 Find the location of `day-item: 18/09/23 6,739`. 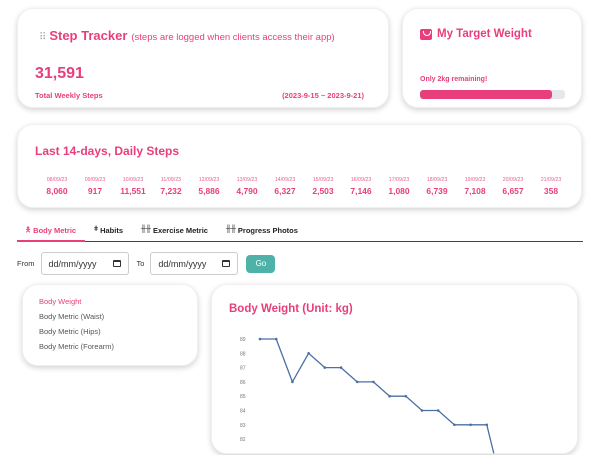

day-item: 18/09/23 6,739 is located at coordinates (437, 186).